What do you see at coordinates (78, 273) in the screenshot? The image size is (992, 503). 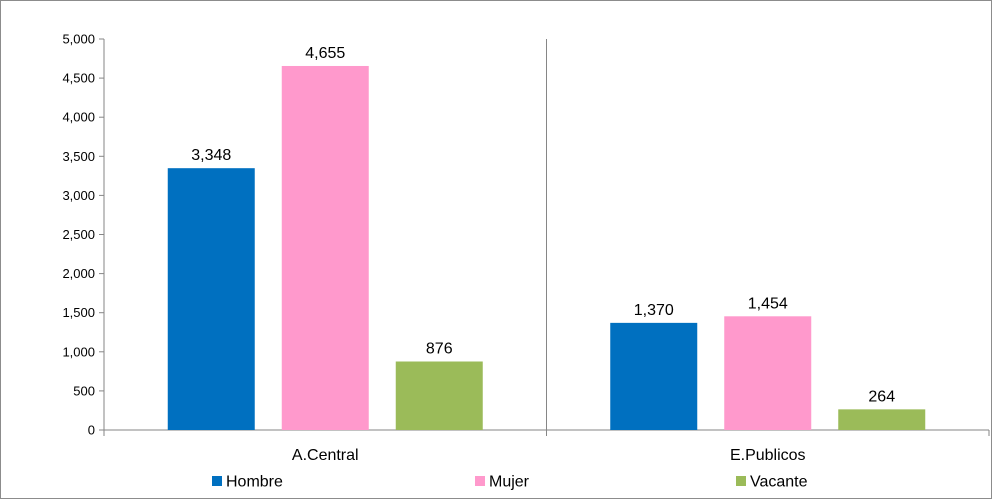 I see `y-tick-label: 2,000` at bounding box center [78, 273].